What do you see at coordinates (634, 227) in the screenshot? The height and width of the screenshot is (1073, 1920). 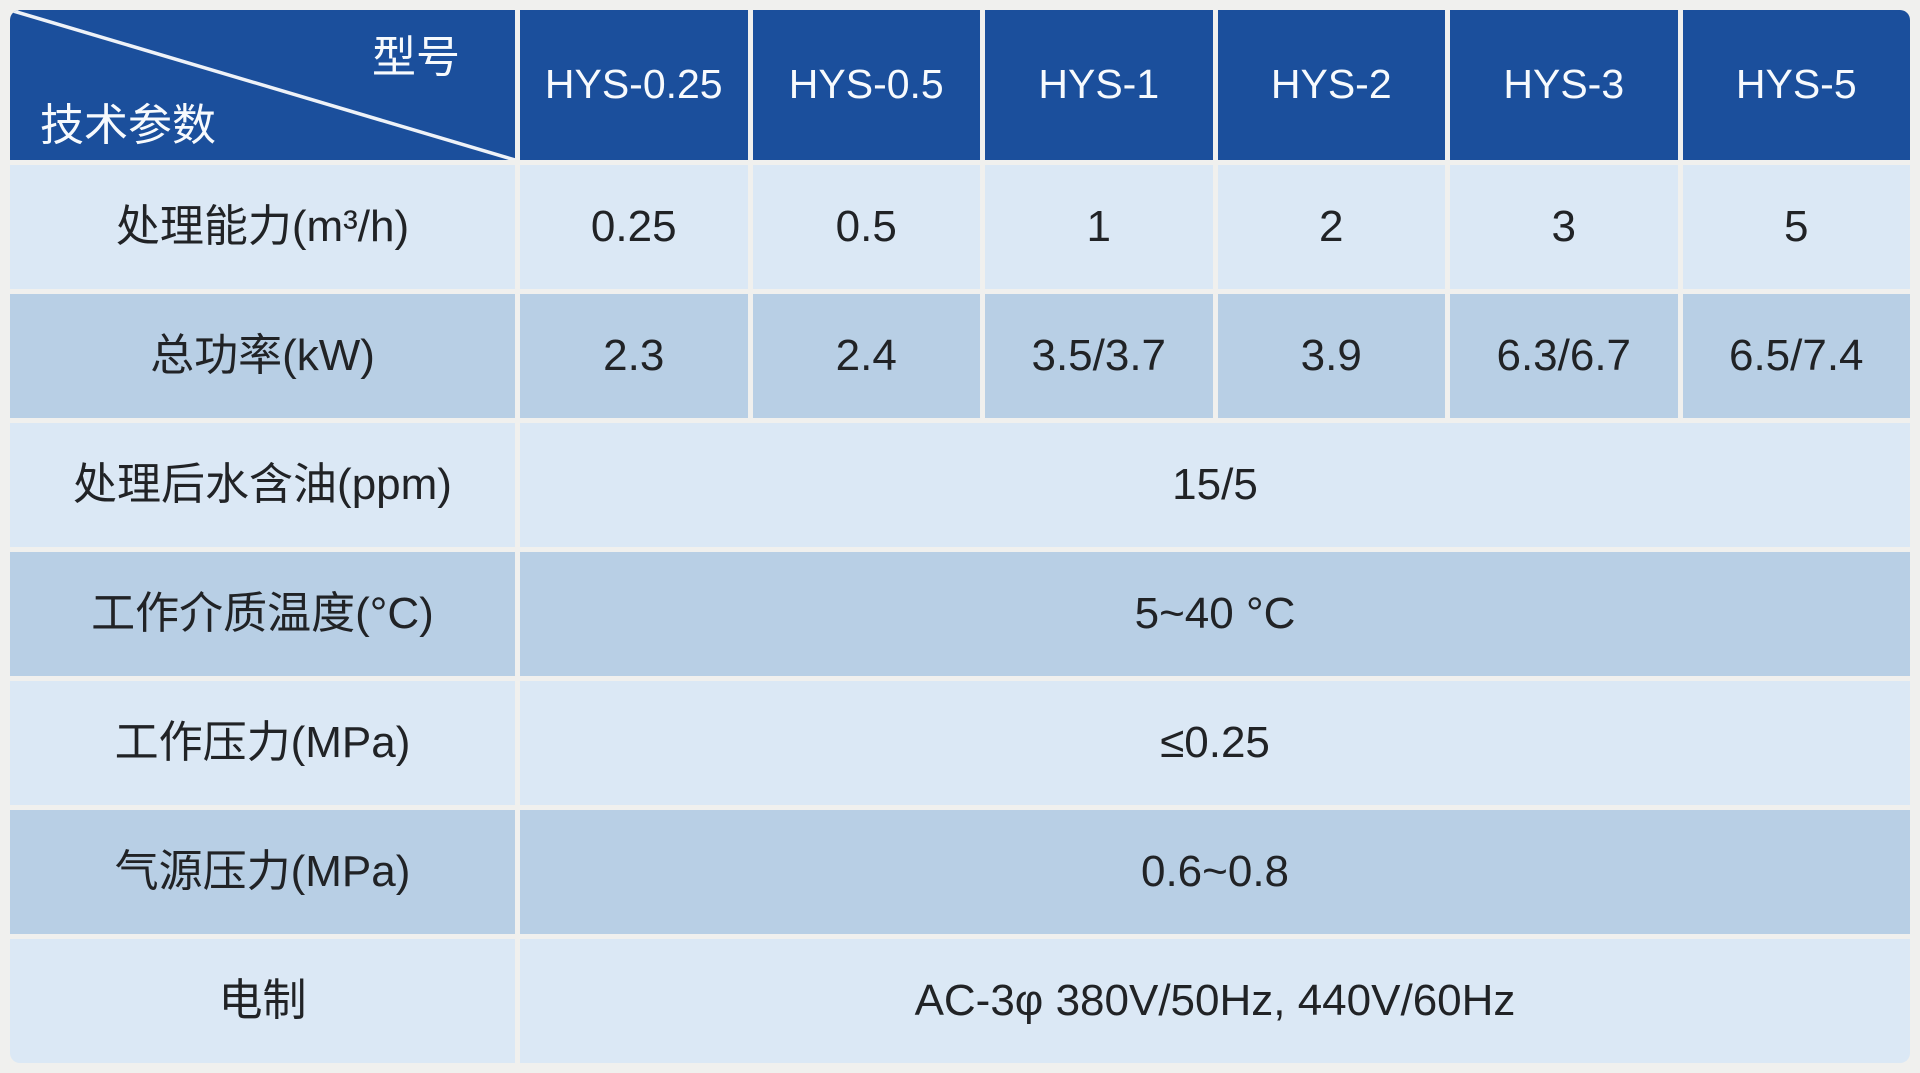 I see `cell-capacity-hys-0-25: 0.25` at bounding box center [634, 227].